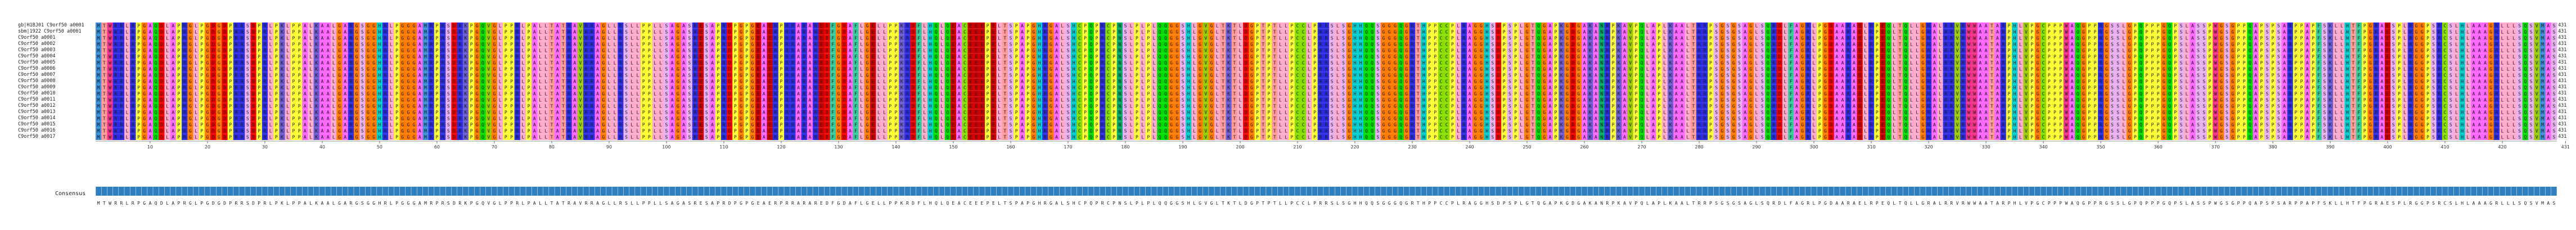  I want to click on sequence-name: C9orf50 a0011, so click(56, 100).